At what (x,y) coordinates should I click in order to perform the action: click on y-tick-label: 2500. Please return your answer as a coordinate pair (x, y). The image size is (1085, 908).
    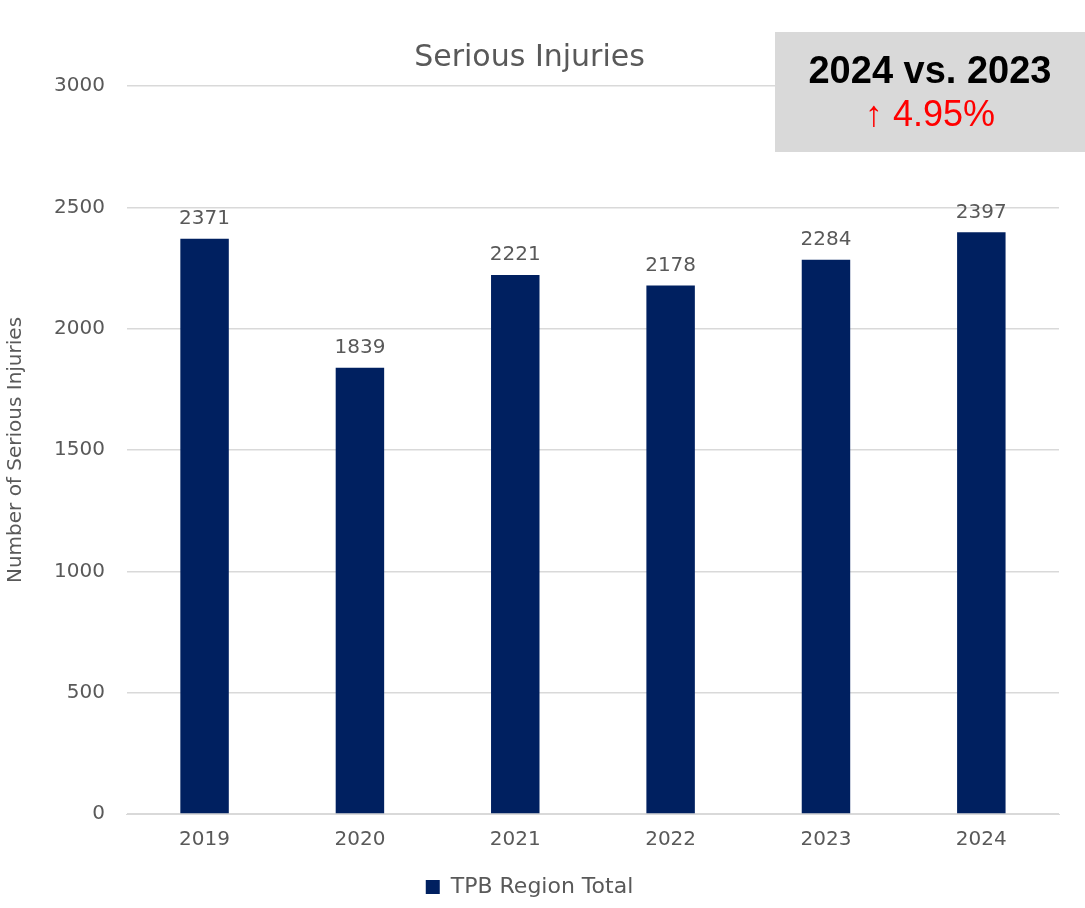
    Looking at the image, I should click on (79, 205).